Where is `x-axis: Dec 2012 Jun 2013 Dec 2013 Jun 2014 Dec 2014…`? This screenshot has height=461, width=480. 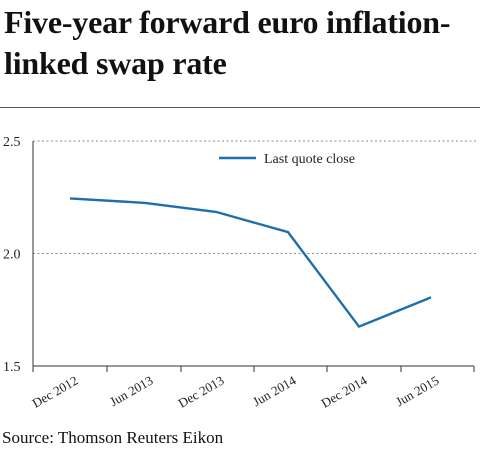
x-axis: Dec 2012 Jun 2013 Dec 2013 Jun 2014 Dec 2014… is located at coordinates (252, 388).